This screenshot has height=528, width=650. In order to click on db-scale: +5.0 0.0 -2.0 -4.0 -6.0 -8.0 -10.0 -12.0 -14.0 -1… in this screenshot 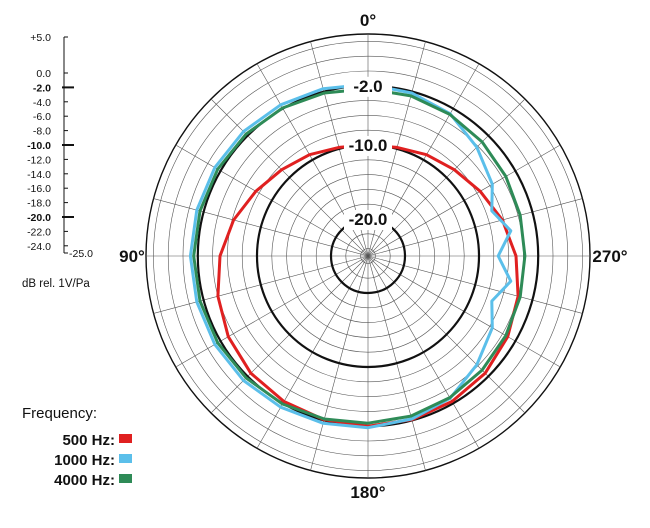, I will do `click(60, 146)`.